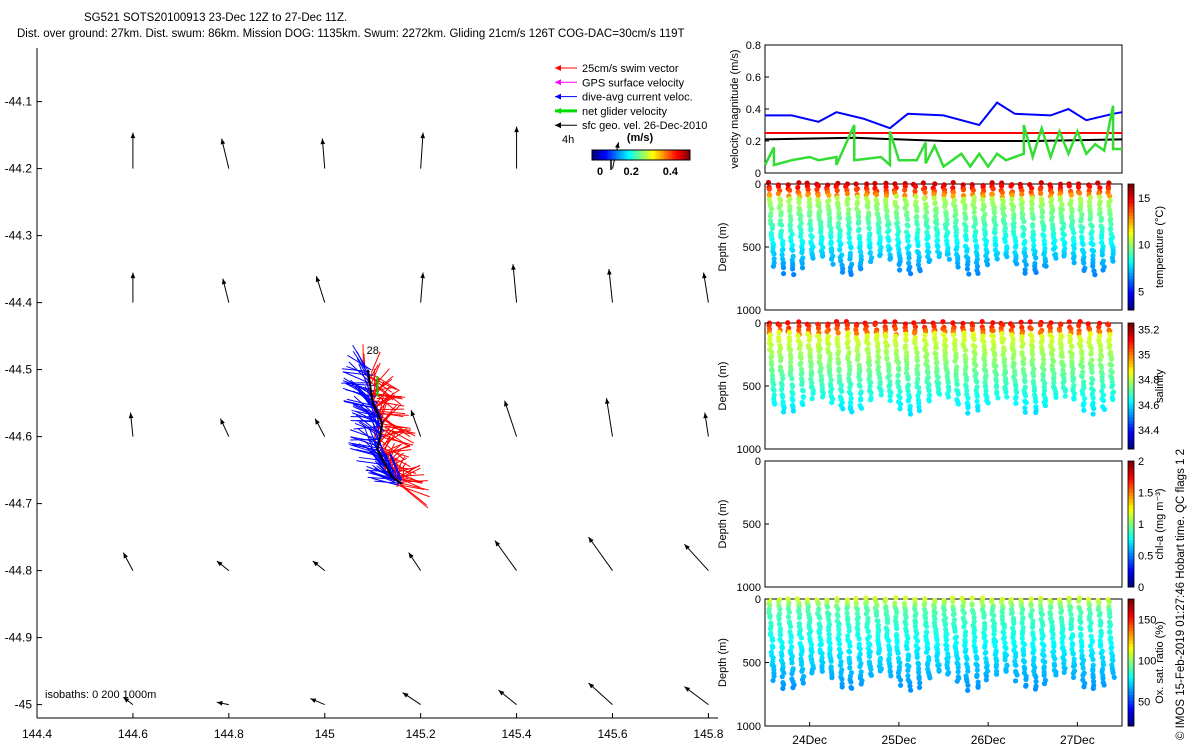 The image size is (1200, 750). I want to click on chl-a-colorbar-tick-label: 0.5, so click(1145, 557).